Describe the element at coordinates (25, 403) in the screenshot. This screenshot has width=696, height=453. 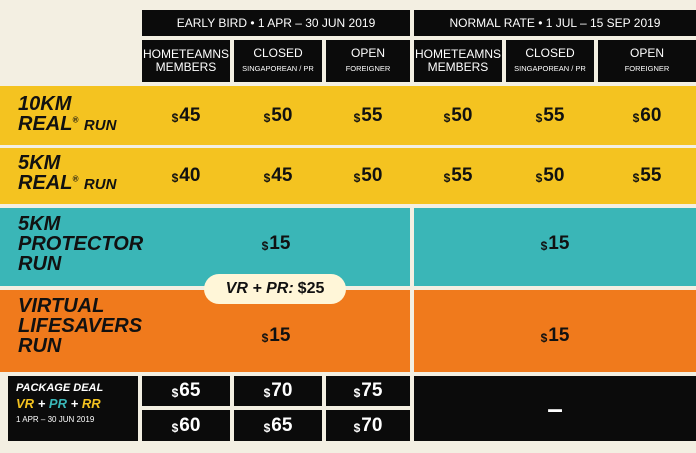
I see `package-vr: VR` at that location.